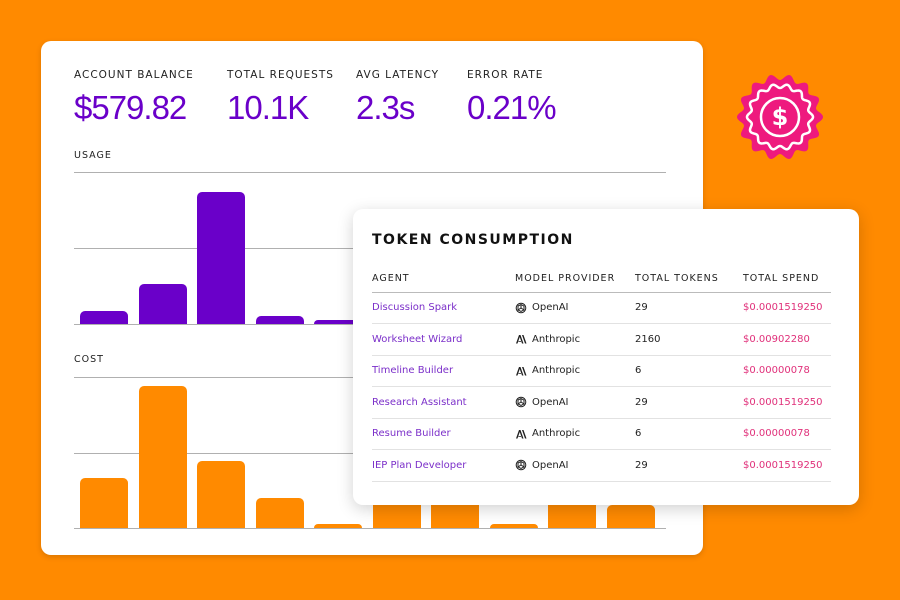 The width and height of the screenshot is (900, 600). What do you see at coordinates (443, 402) in the screenshot?
I see `agent-link: Research Assistant` at bounding box center [443, 402].